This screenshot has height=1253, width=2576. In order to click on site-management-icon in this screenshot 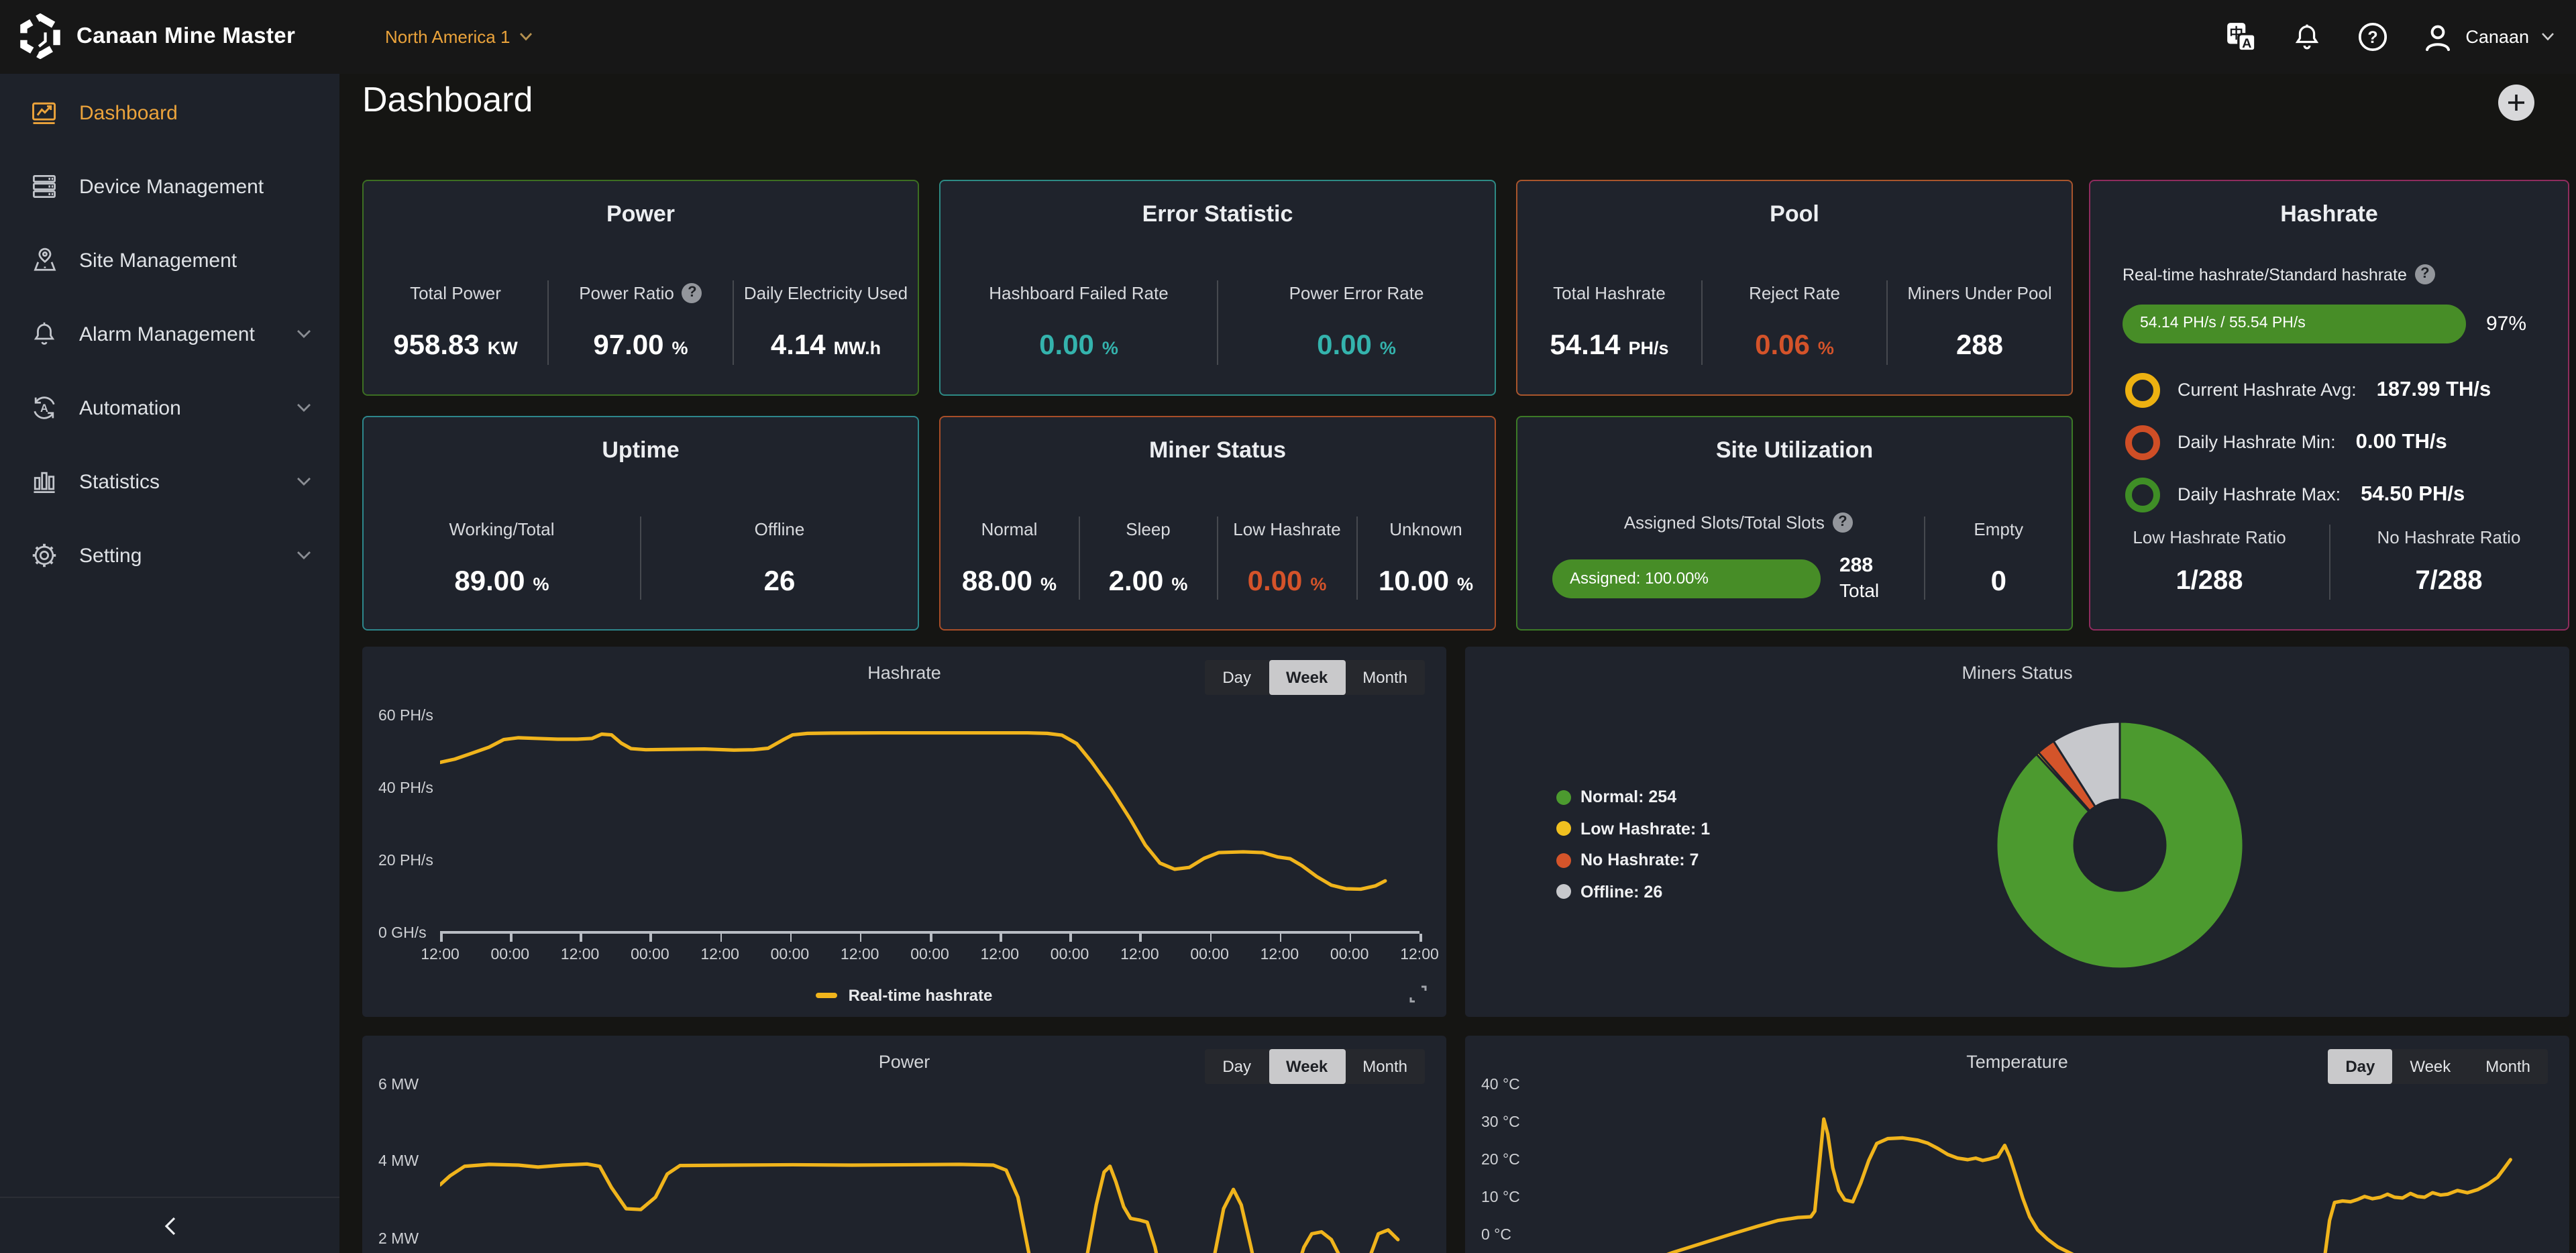, I will do `click(45, 259)`.